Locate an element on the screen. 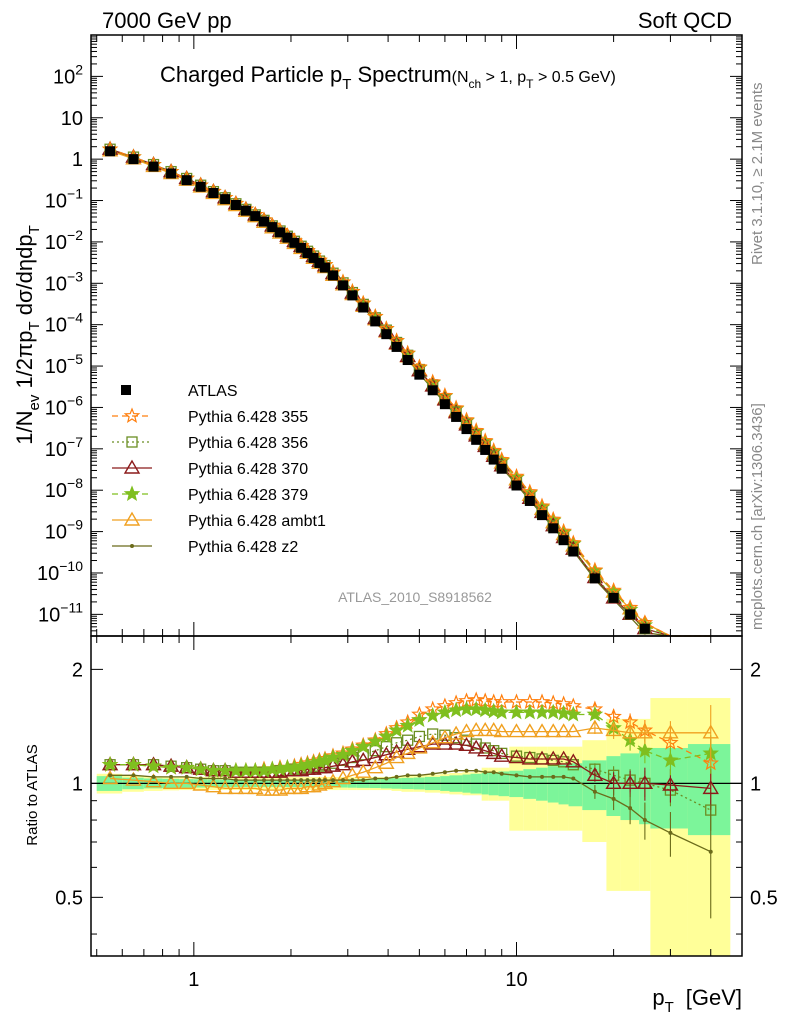 This screenshot has width=786, height=1024. header-left: 7000 GeV pp is located at coordinates (167, 20).